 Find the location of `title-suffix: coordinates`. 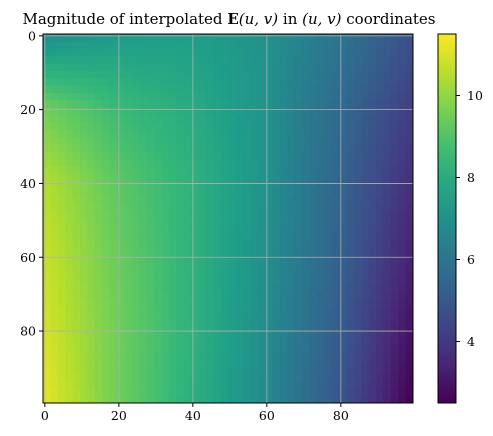

title-suffix: coordinates is located at coordinates (389, 19).